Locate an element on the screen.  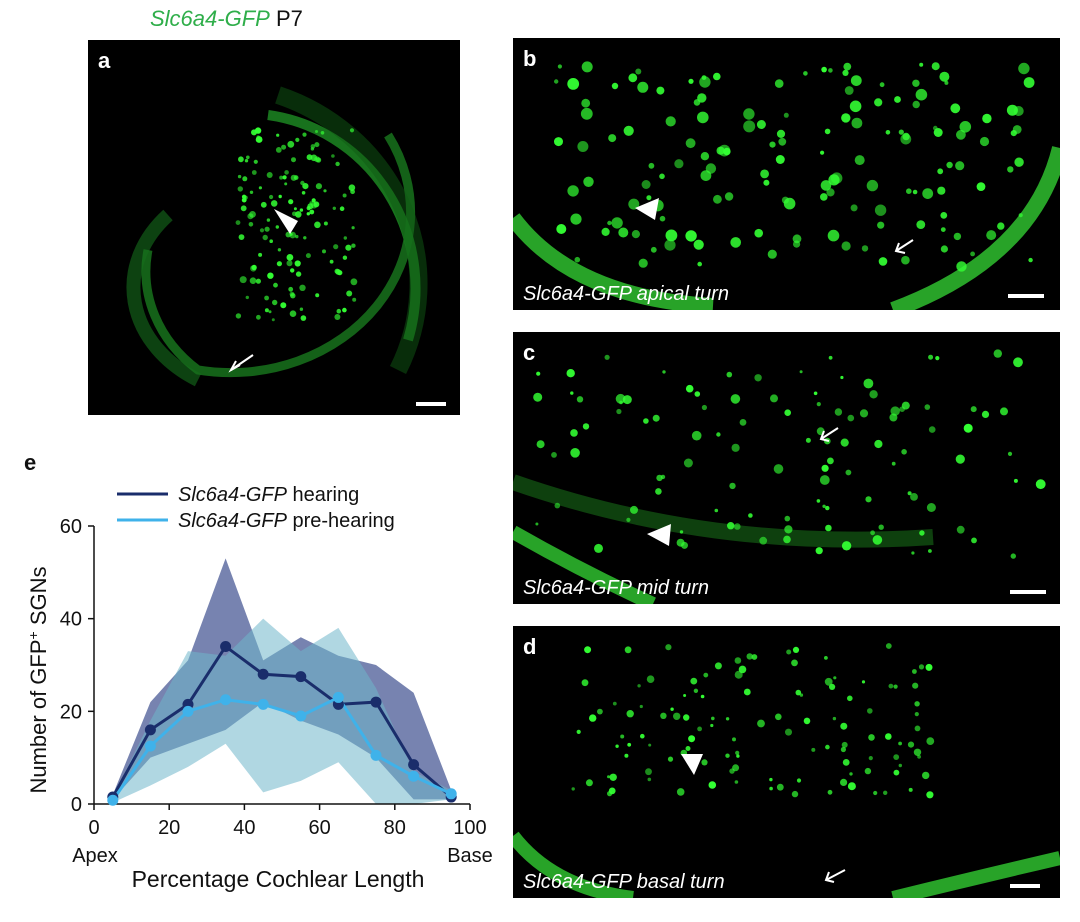
arrow-icon is located at coordinates (904, 245).